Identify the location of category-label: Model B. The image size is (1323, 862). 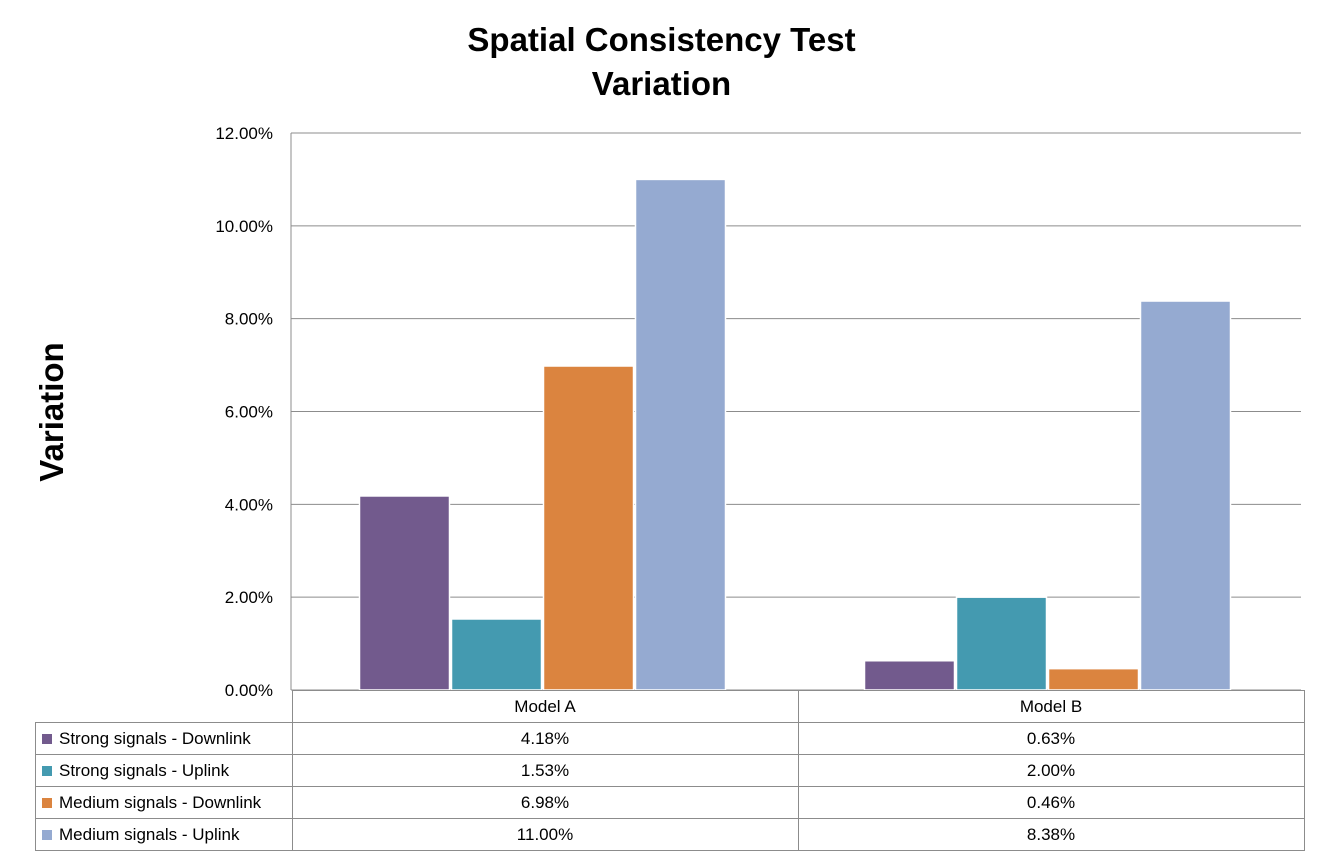
(1051, 706).